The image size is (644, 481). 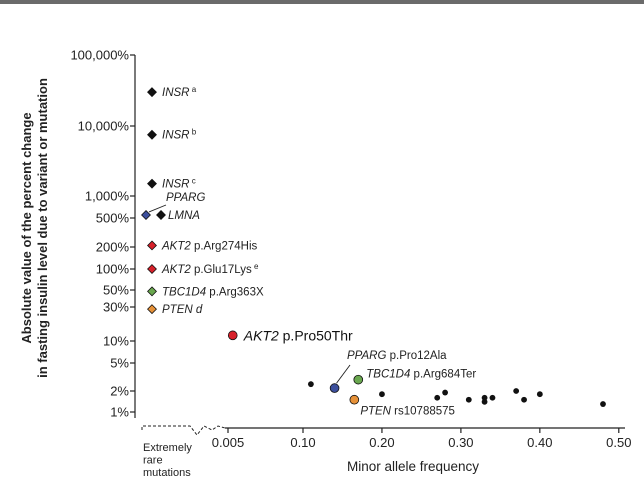 What do you see at coordinates (316, 335) in the screenshot?
I see `variant-detail: p.Pro50Thr` at bounding box center [316, 335].